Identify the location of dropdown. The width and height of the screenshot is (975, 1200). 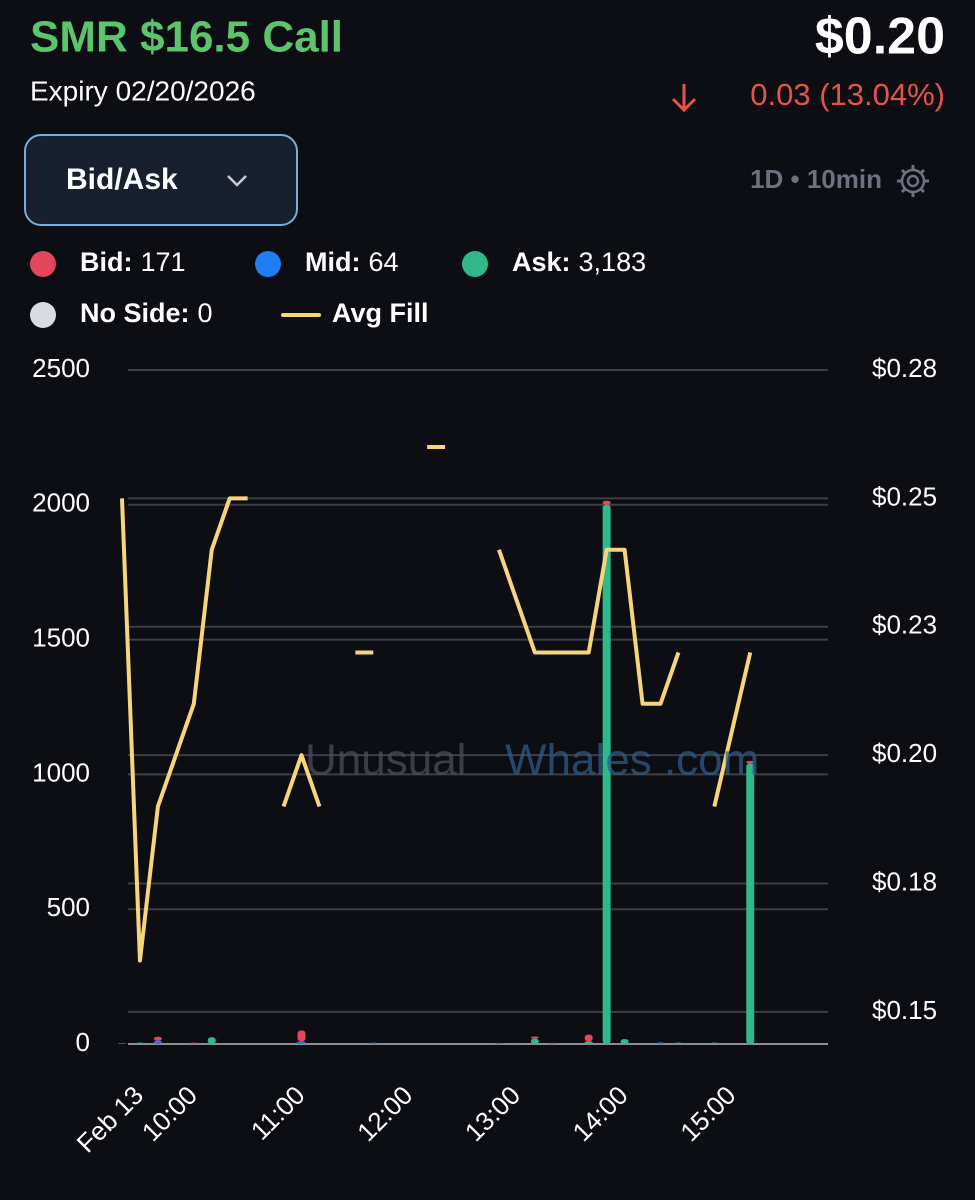
(161, 180).